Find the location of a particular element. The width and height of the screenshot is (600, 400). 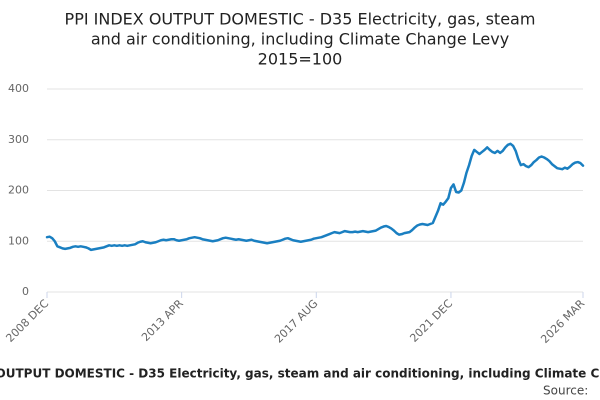

y-tick-label: 400 is located at coordinates (18, 88).